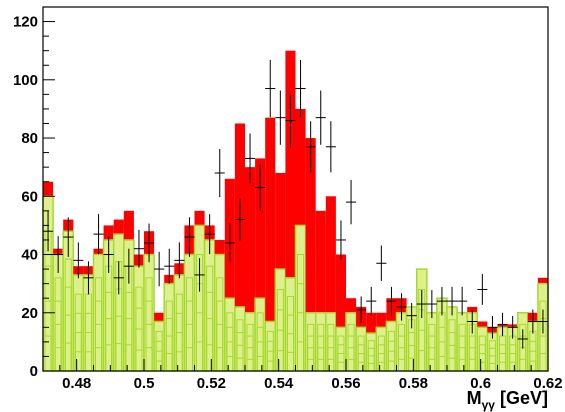 The width and height of the screenshot is (565, 412). I want to click on x-tick-label: 0.48, so click(76, 383).